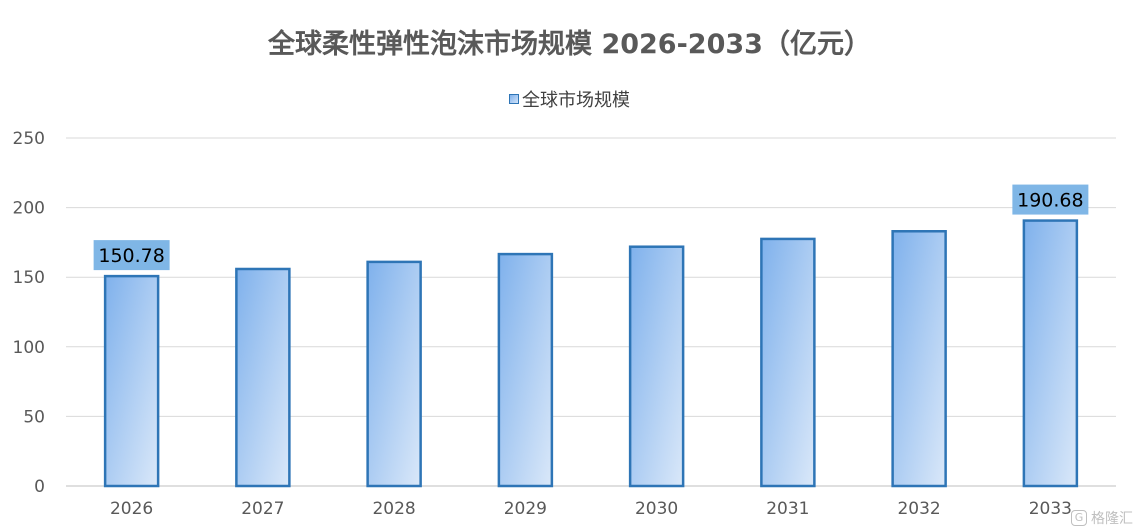  Describe the element at coordinates (131, 509) in the screenshot. I see `x-tick-label: 2026` at that location.